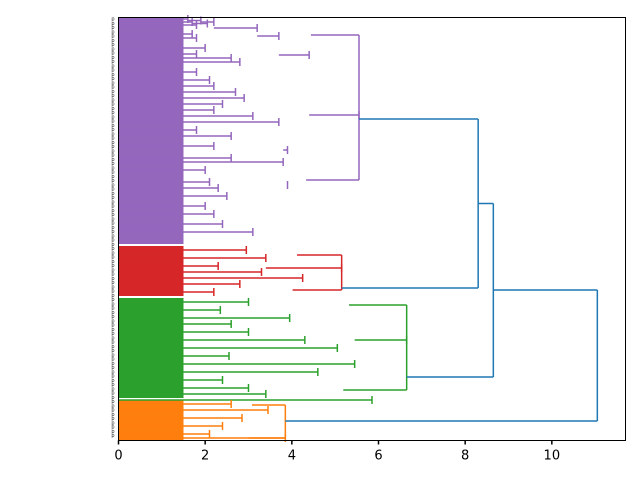 The image size is (640, 480). I want to click on x-tick-label-0: 0, so click(118, 456).